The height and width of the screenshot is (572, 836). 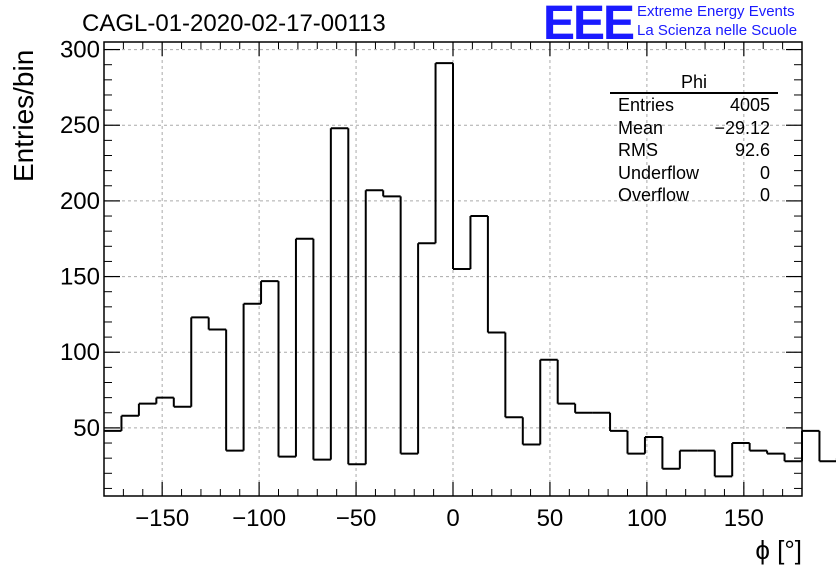 I want to click on stats-value: 92.6, so click(x=752, y=150).